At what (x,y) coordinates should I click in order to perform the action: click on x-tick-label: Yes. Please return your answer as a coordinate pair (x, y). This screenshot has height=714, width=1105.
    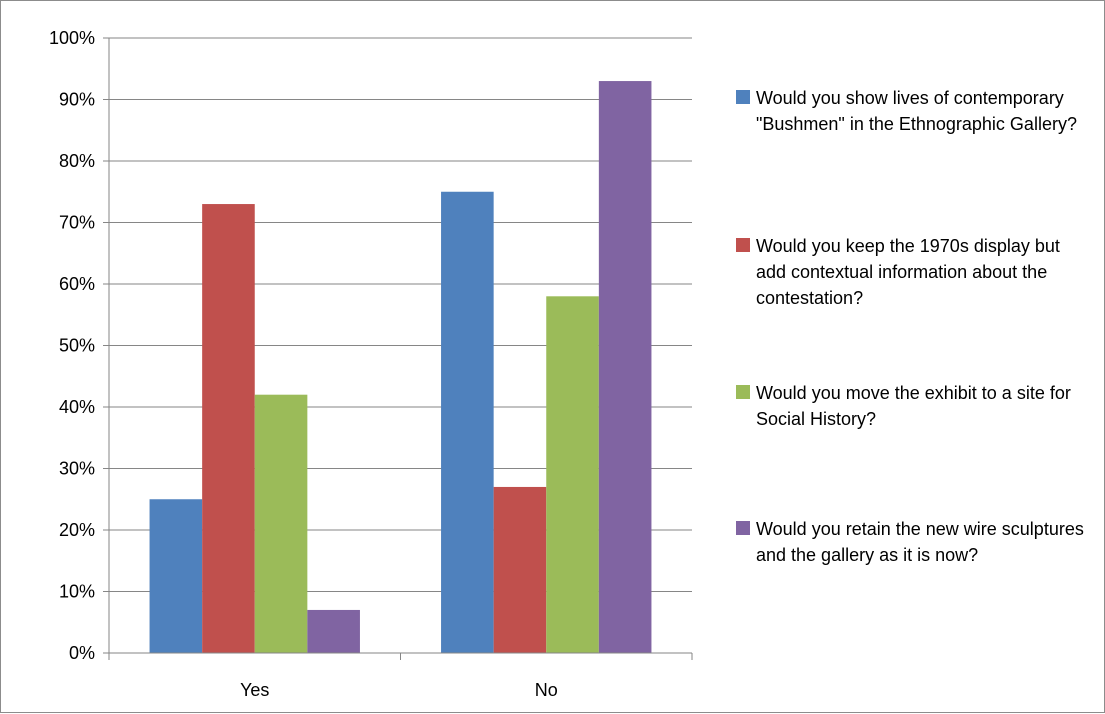
    Looking at the image, I should click on (254, 690).